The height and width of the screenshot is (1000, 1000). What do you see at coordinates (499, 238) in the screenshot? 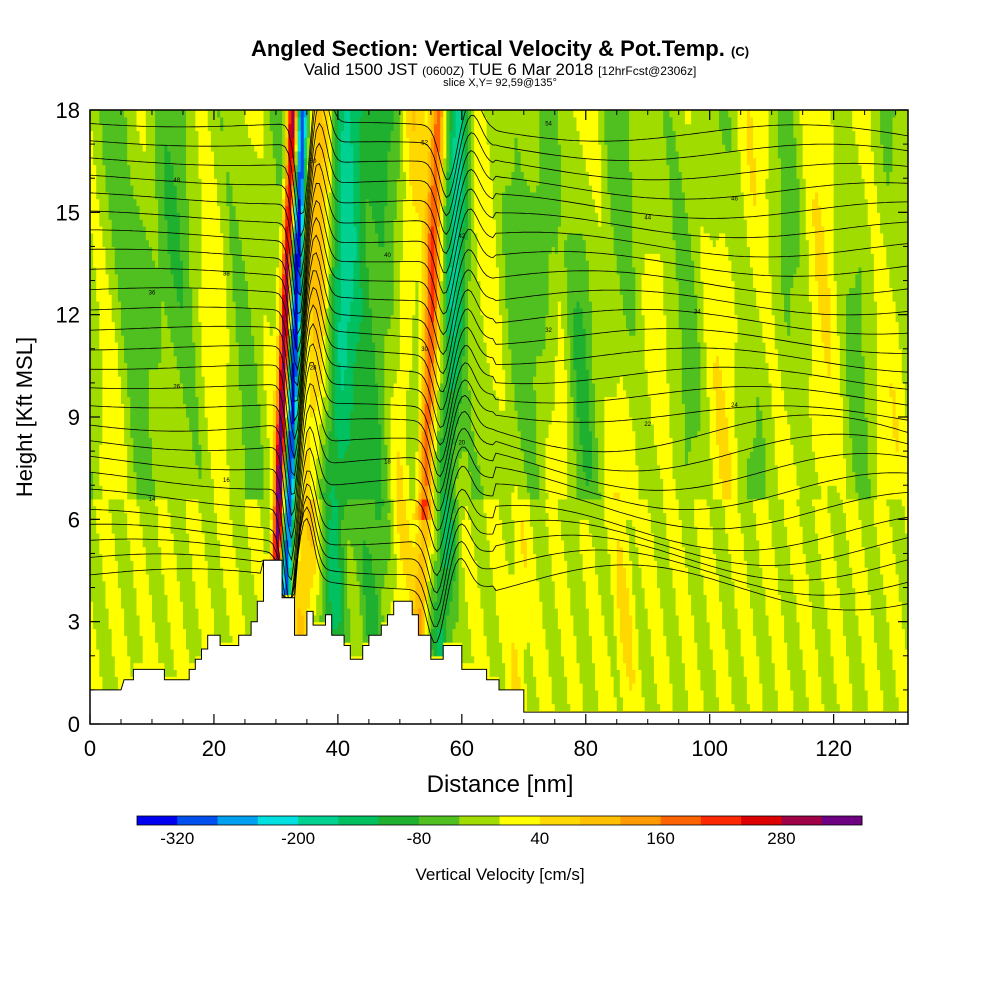
I see `isentrope-line` at bounding box center [499, 238].